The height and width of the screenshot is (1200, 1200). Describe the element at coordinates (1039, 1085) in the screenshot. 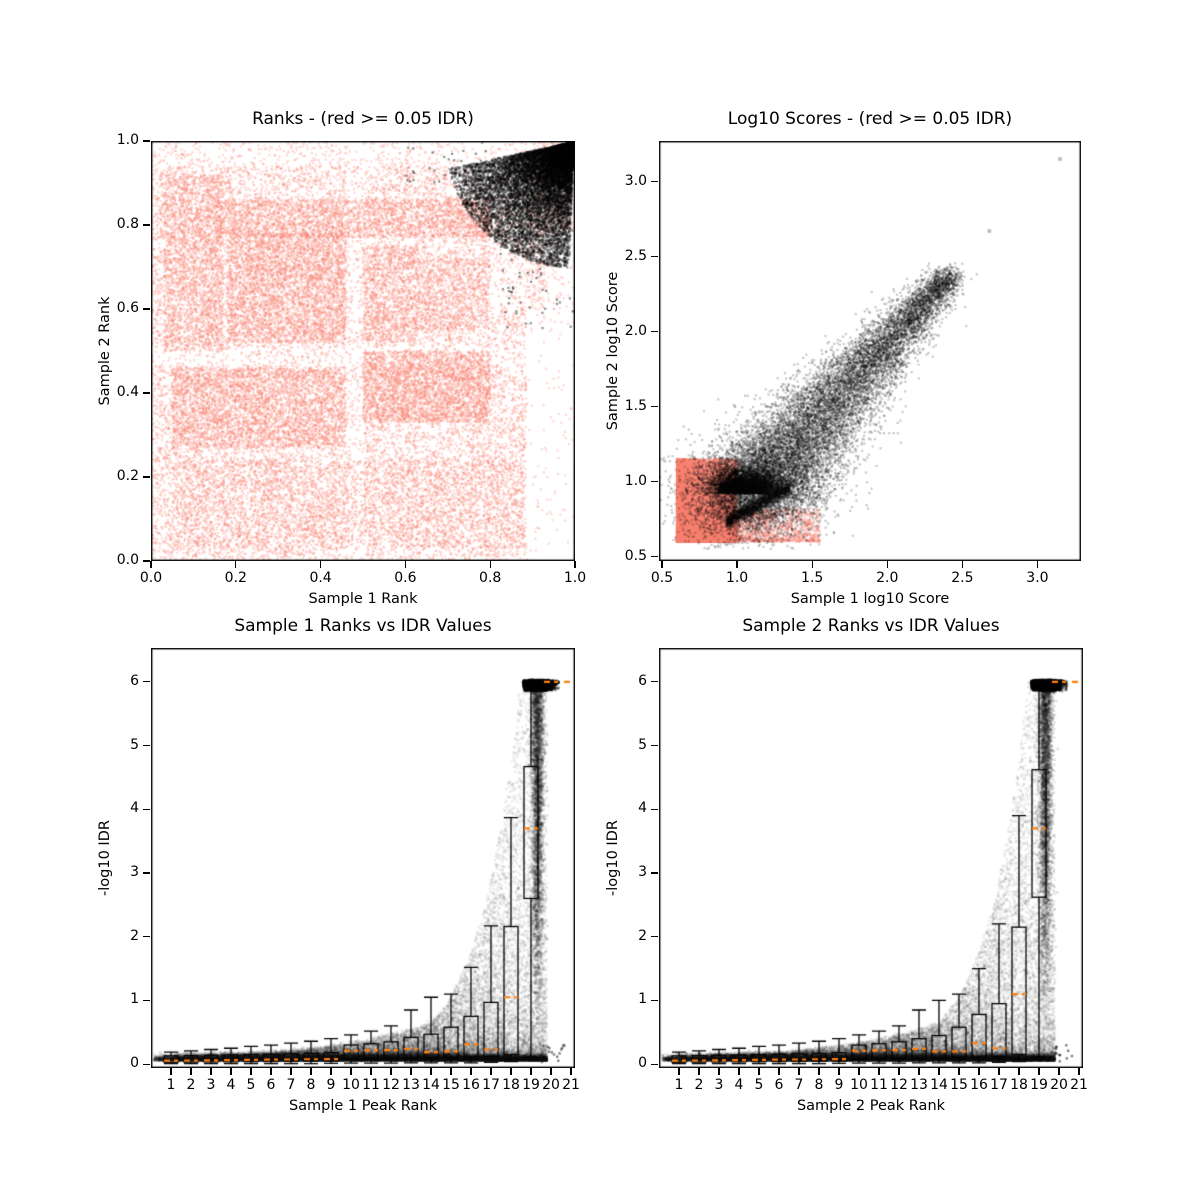

I see `x-tick-label: 19` at that location.